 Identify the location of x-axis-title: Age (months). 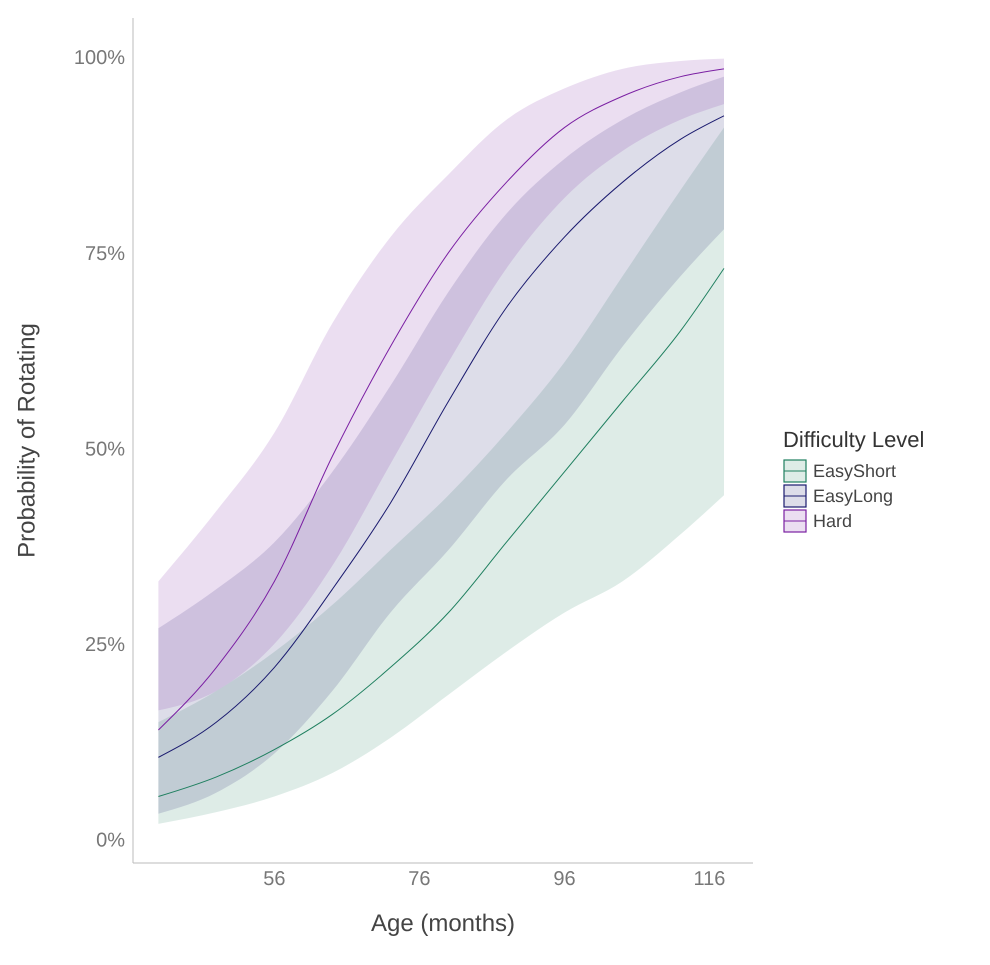
(443, 923).